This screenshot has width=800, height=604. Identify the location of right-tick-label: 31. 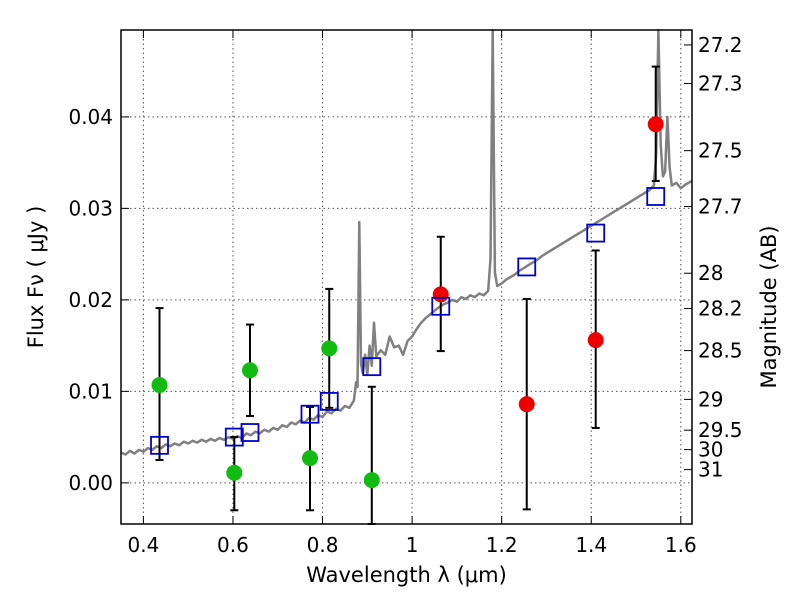
(710, 470).